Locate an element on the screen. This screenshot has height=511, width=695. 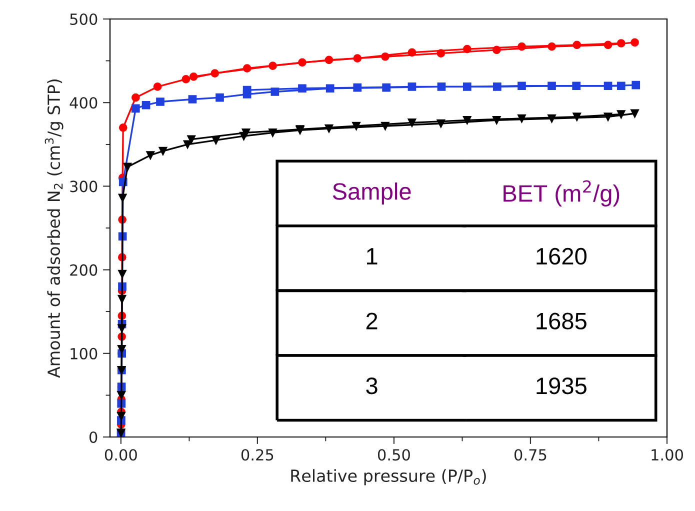
x-tick-label: 0.75 is located at coordinates (530, 455).